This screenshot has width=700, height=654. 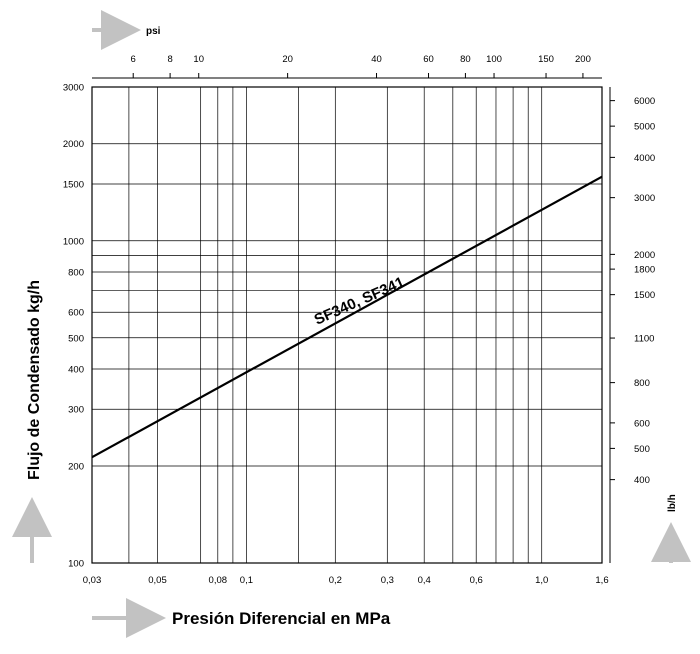 What do you see at coordinates (644, 270) in the screenshot?
I see `lbh-tick-label: 1800` at bounding box center [644, 270].